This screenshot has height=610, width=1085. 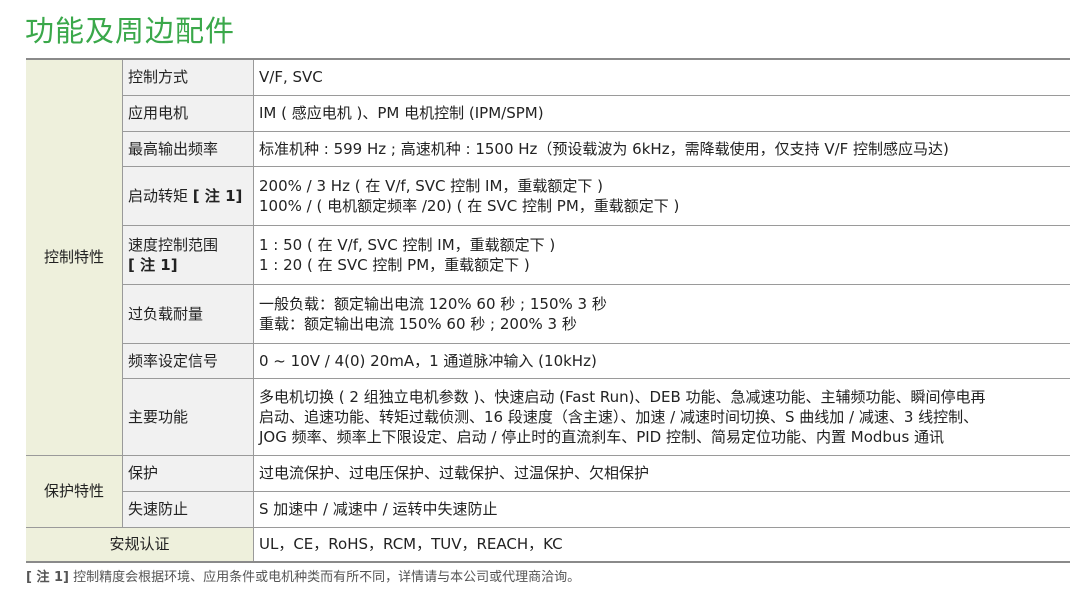 I want to click on table-row: 保护特性 保护 过电流保护、过电压保护、过载保护、过温保护、欠相保护, so click(x=548, y=491).